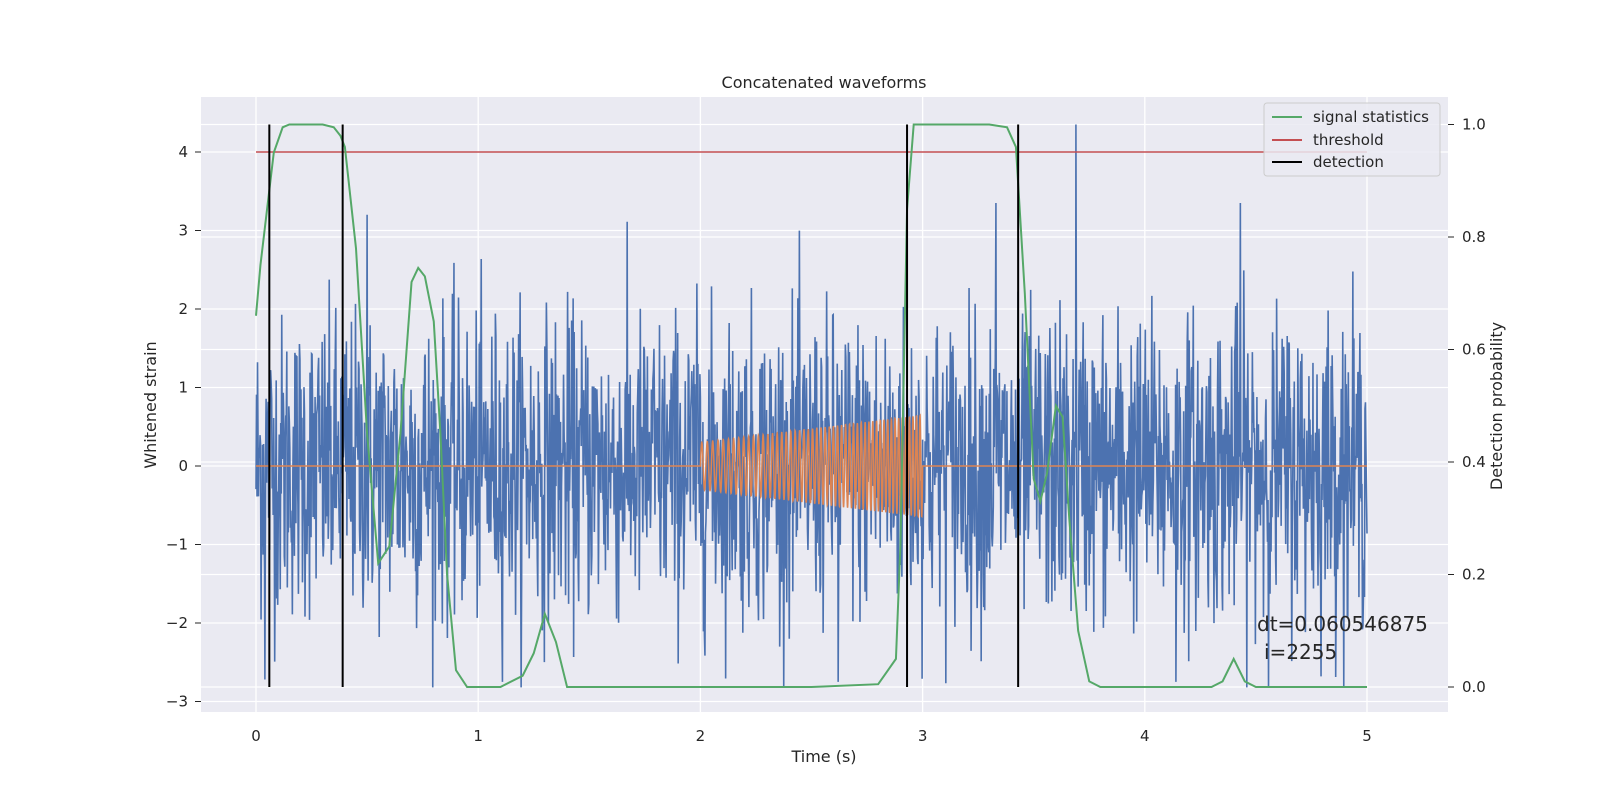 This screenshot has width=1600, height=800. I want to click on y2-tick-label: 1.0, so click(1474, 125).